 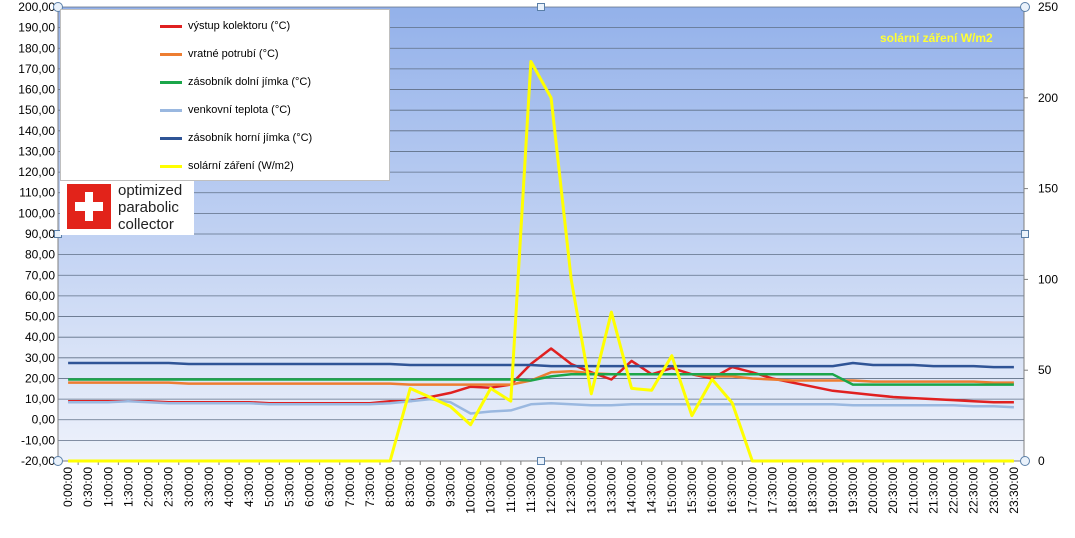 I want to click on x-tick-label: 18:30:00, so click(x=813, y=490).